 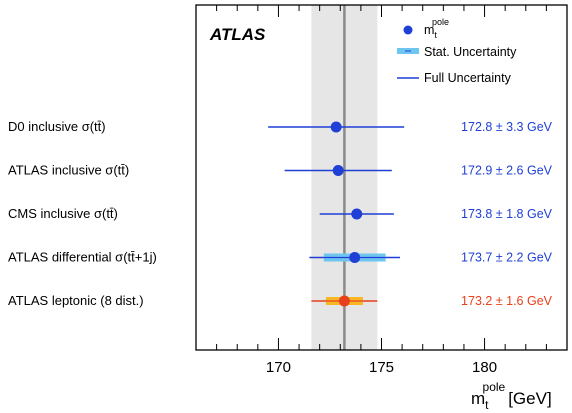 What do you see at coordinates (511, 396) in the screenshot?
I see `x-axis-title: mtpole[GeV]` at bounding box center [511, 396].